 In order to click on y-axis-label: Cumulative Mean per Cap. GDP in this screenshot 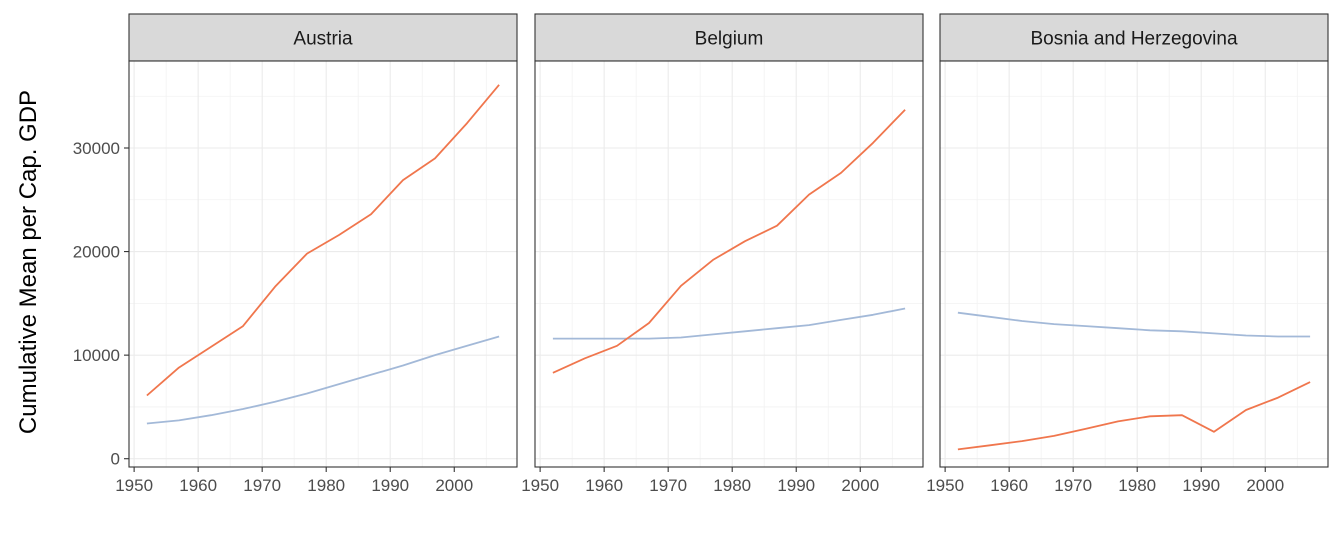, I will do `click(28, 262)`.